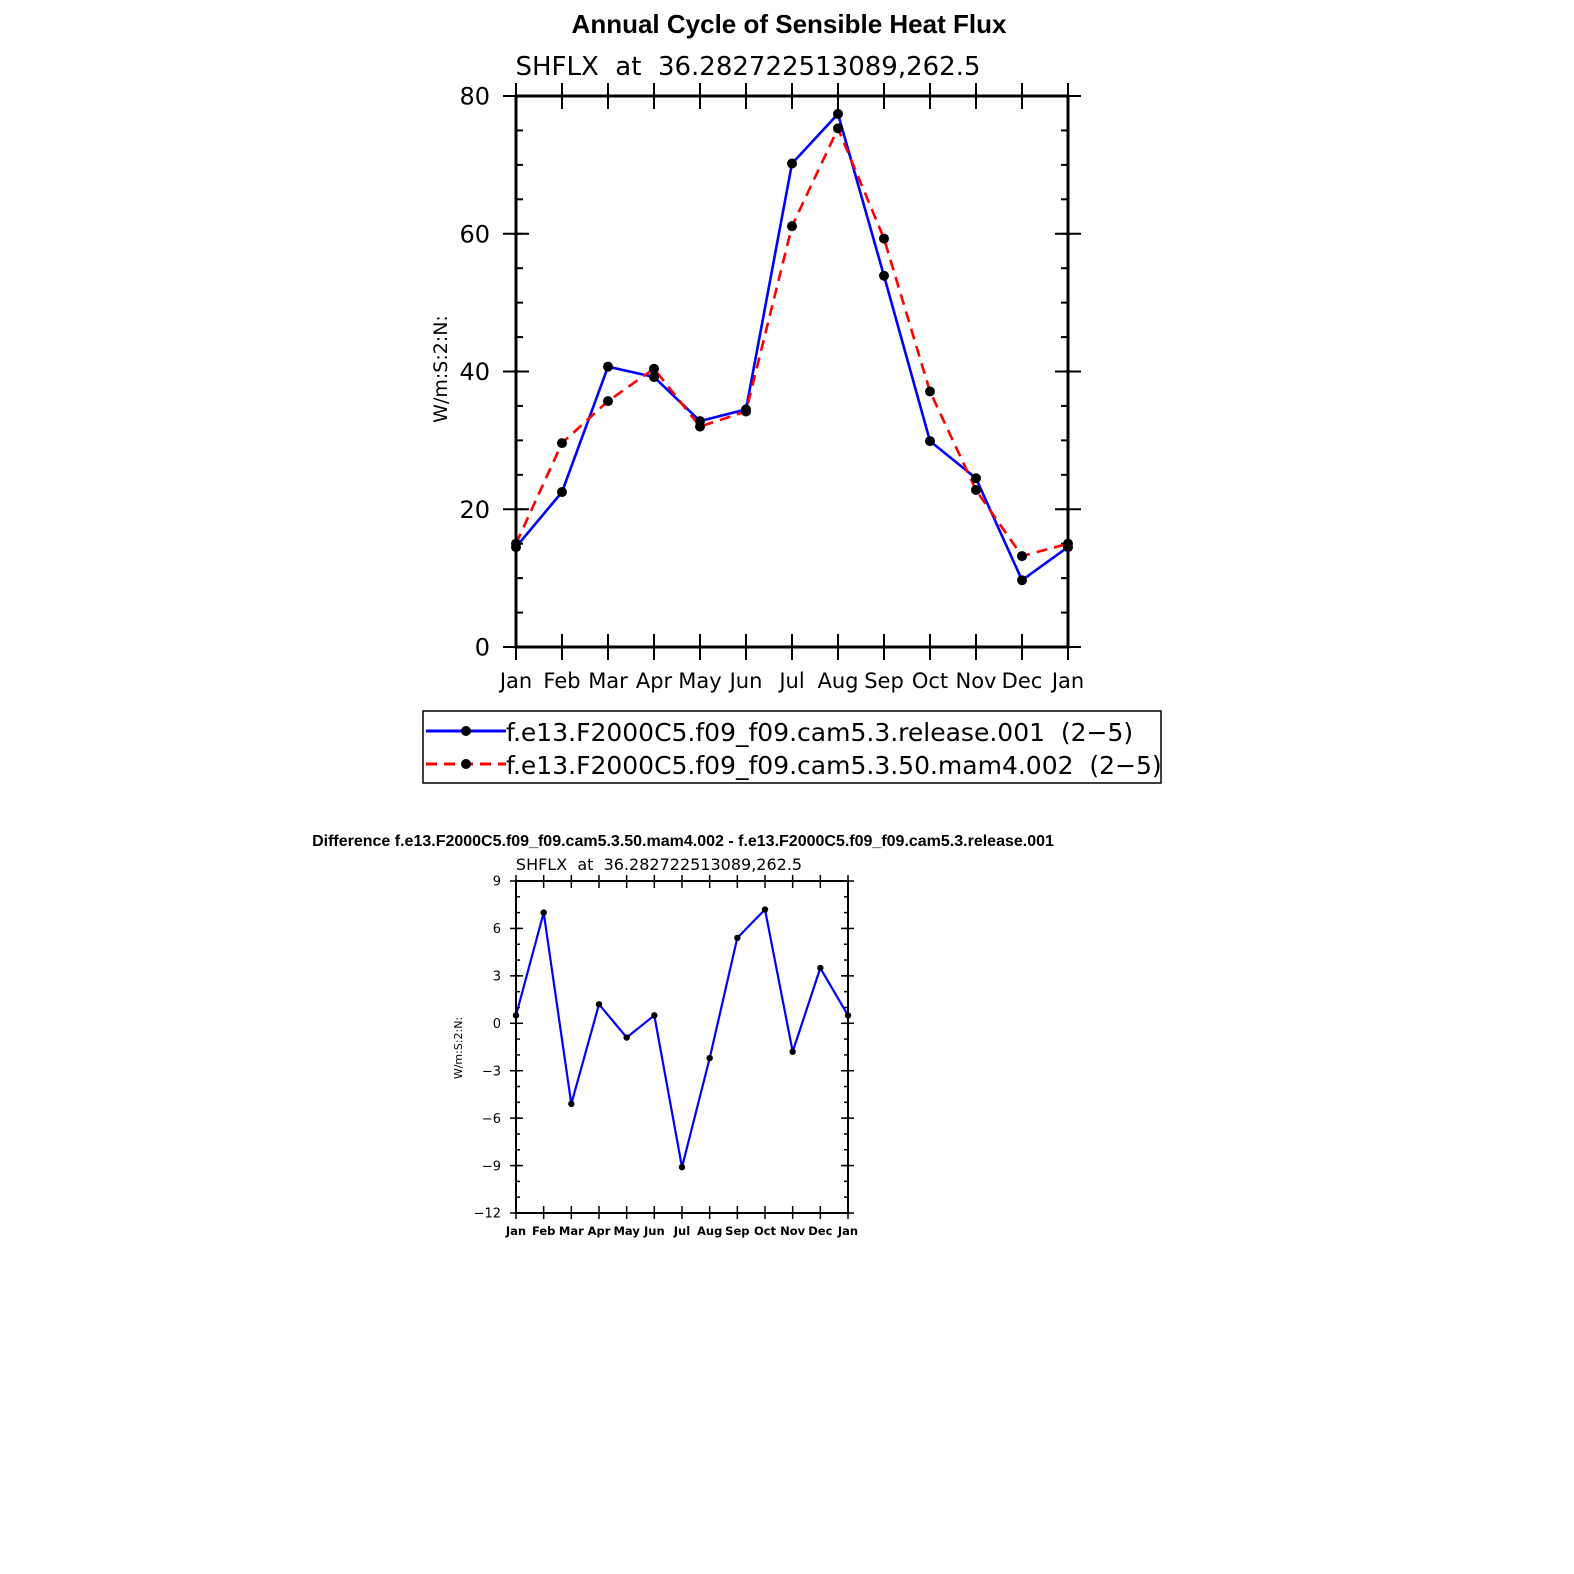 The height and width of the screenshot is (1574, 1574). What do you see at coordinates (737, 1231) in the screenshot?
I see `diff-x-tick-label: Sep` at bounding box center [737, 1231].